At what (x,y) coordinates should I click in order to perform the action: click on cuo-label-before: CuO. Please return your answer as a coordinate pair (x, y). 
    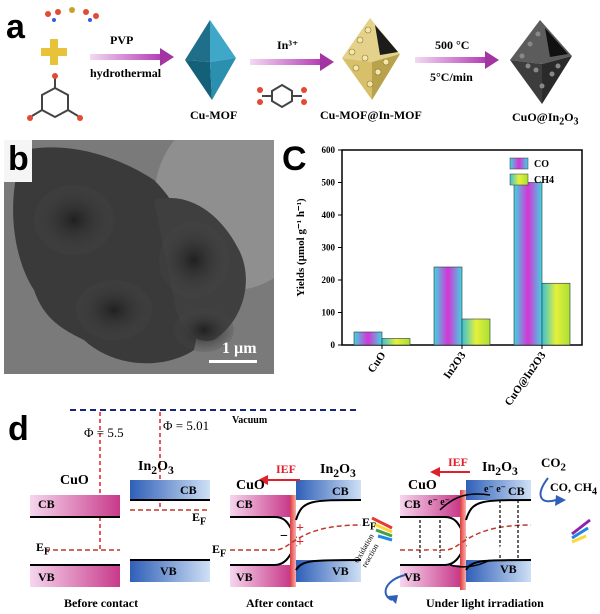
    Looking at the image, I should click on (74, 480).